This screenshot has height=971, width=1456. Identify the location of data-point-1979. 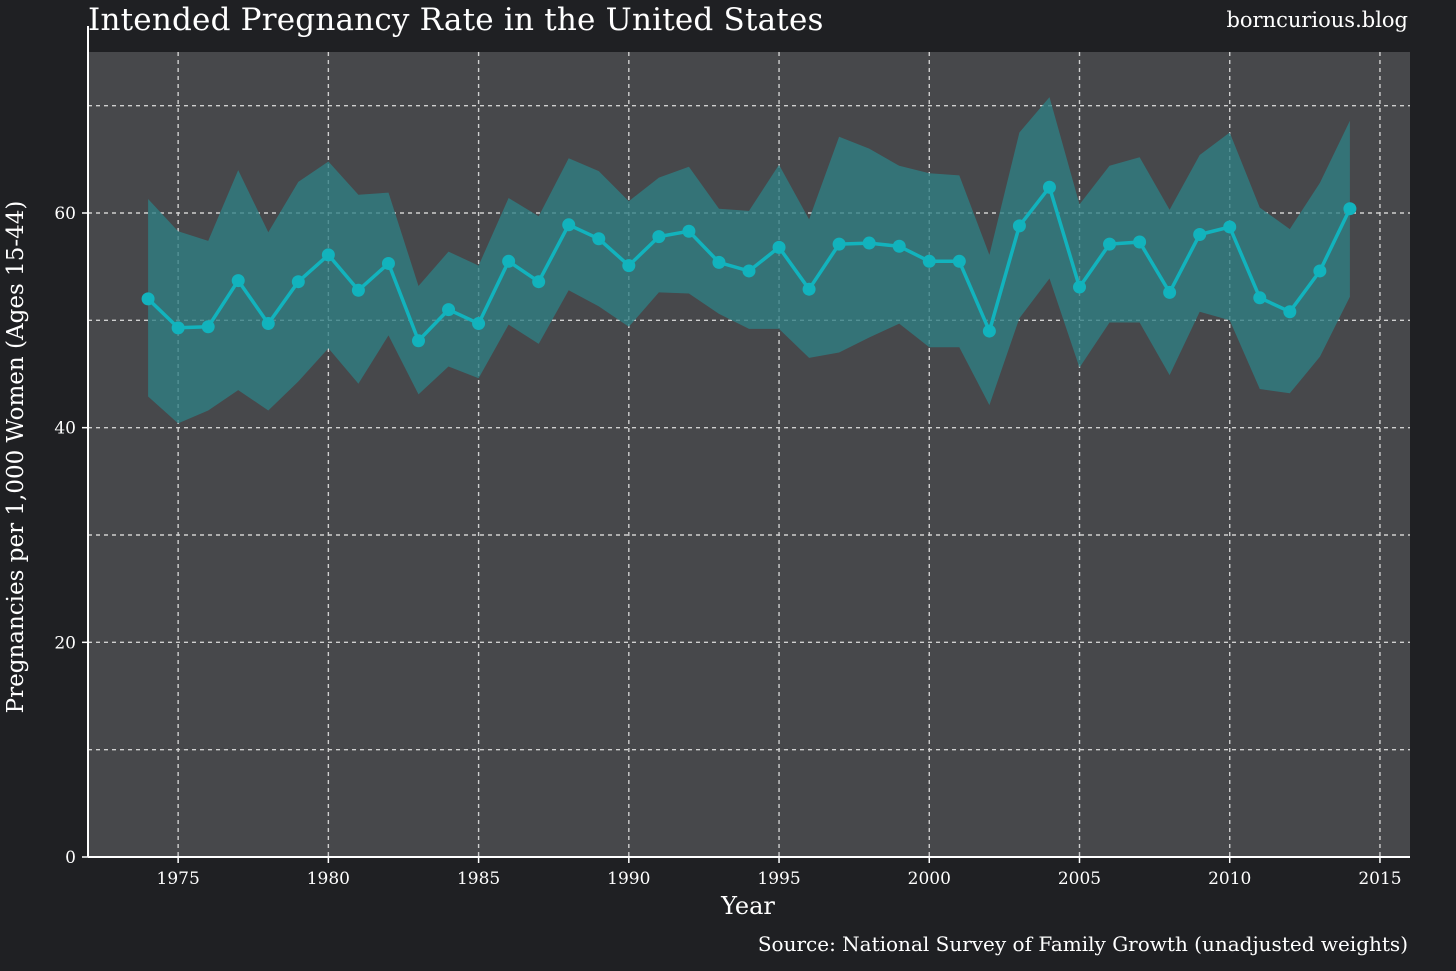
(298, 282).